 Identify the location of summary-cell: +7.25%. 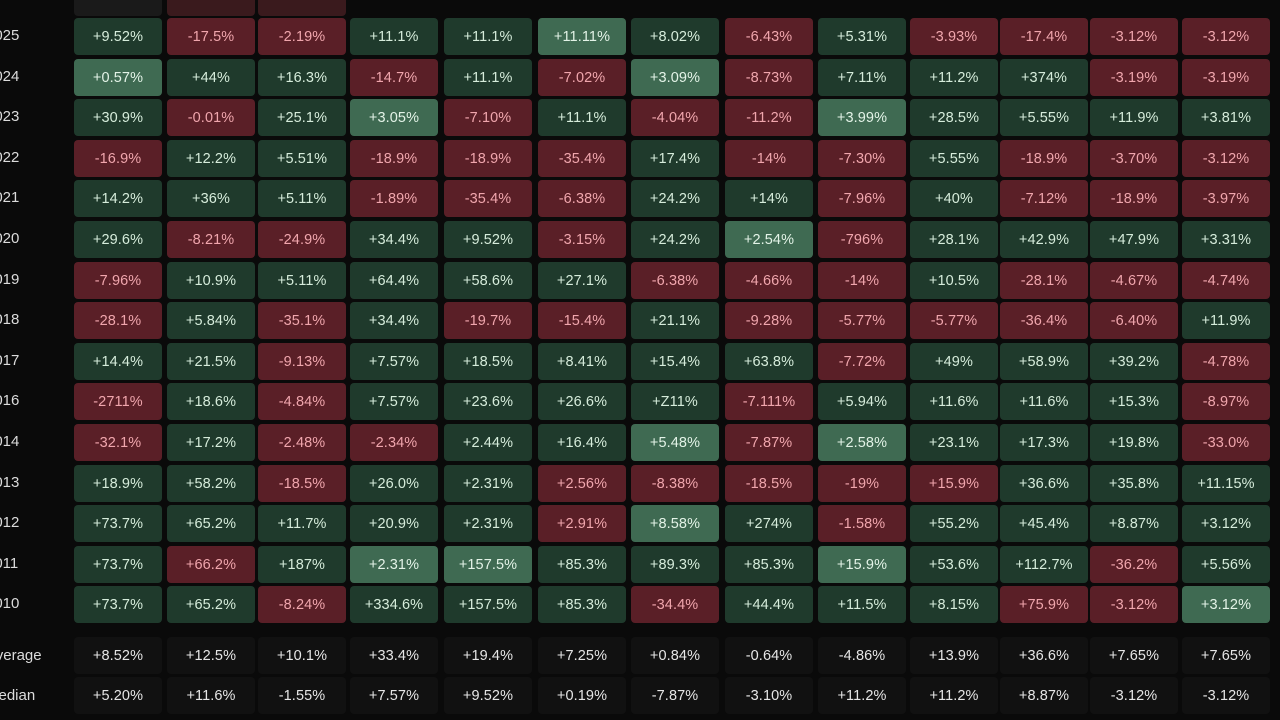
(582, 655).